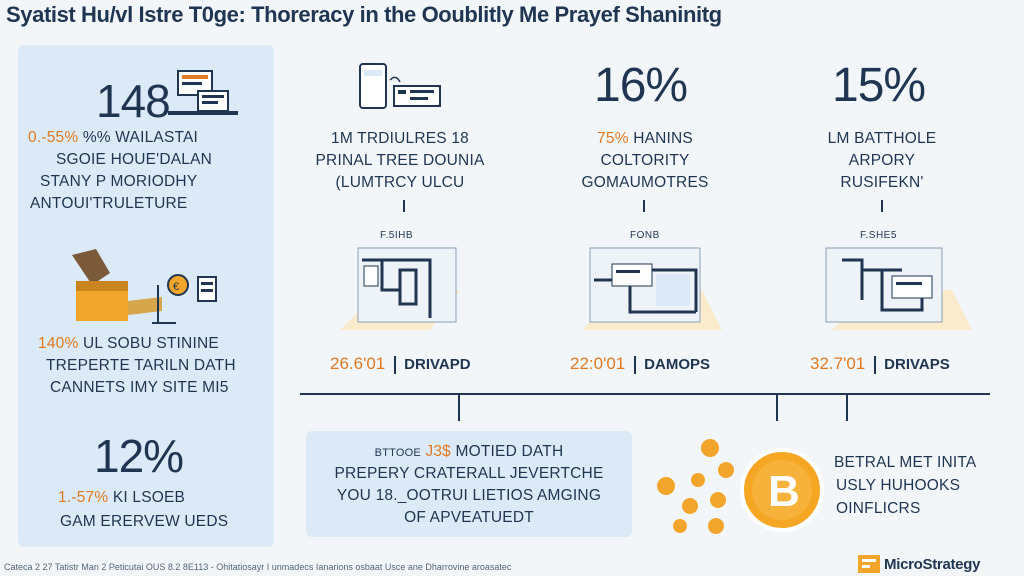 The width and height of the screenshot is (1024, 576). Describe the element at coordinates (469, 495) in the screenshot. I see `callout-line-3: YOU 18._OOTRUI LIETIOS AMGING` at that location.